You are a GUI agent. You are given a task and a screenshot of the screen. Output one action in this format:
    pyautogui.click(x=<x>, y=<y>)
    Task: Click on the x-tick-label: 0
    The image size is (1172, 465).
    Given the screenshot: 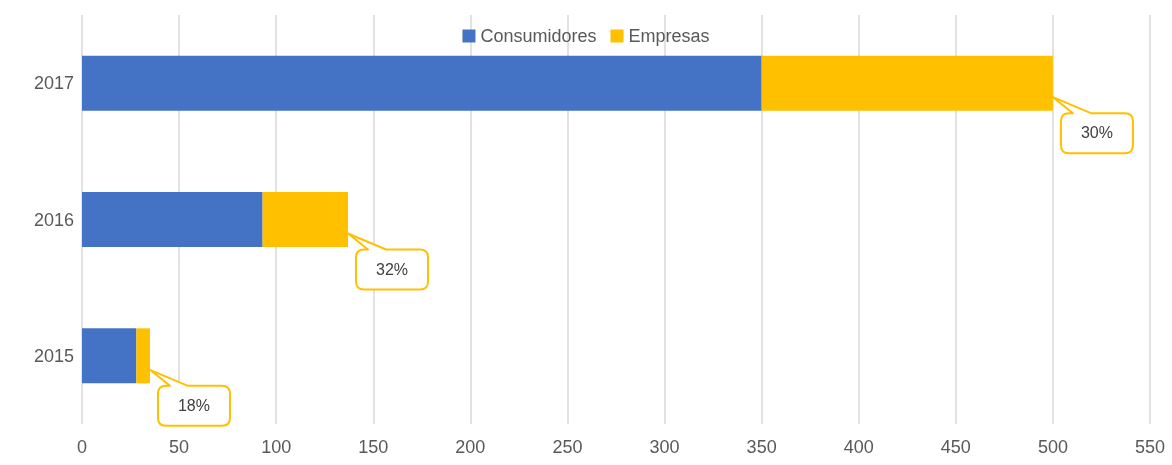 What is the action you would take?
    pyautogui.click(x=82, y=447)
    